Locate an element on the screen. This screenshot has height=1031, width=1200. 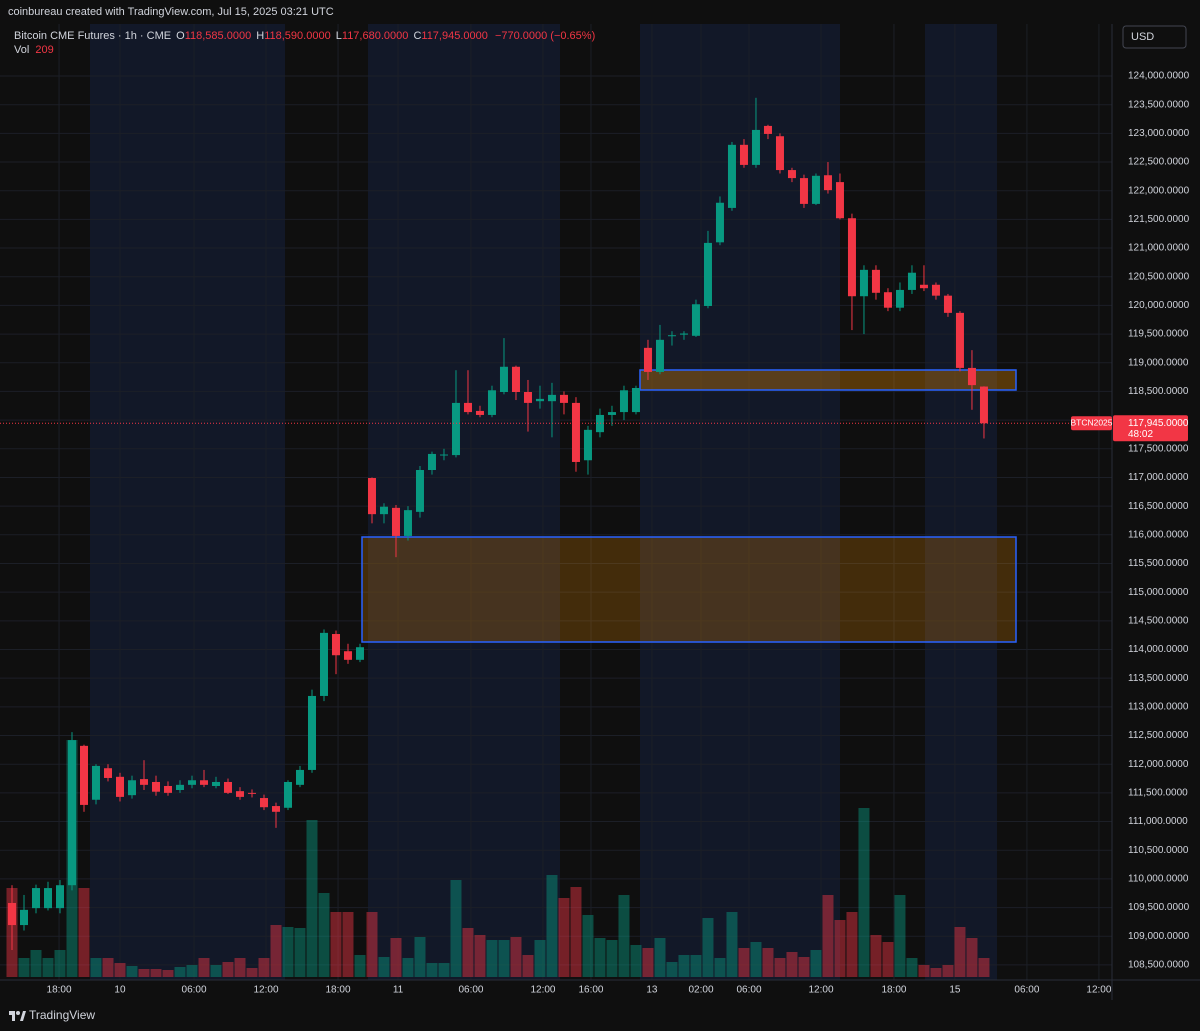
y-tick-label: 120,500.0000 is located at coordinates (1159, 276).